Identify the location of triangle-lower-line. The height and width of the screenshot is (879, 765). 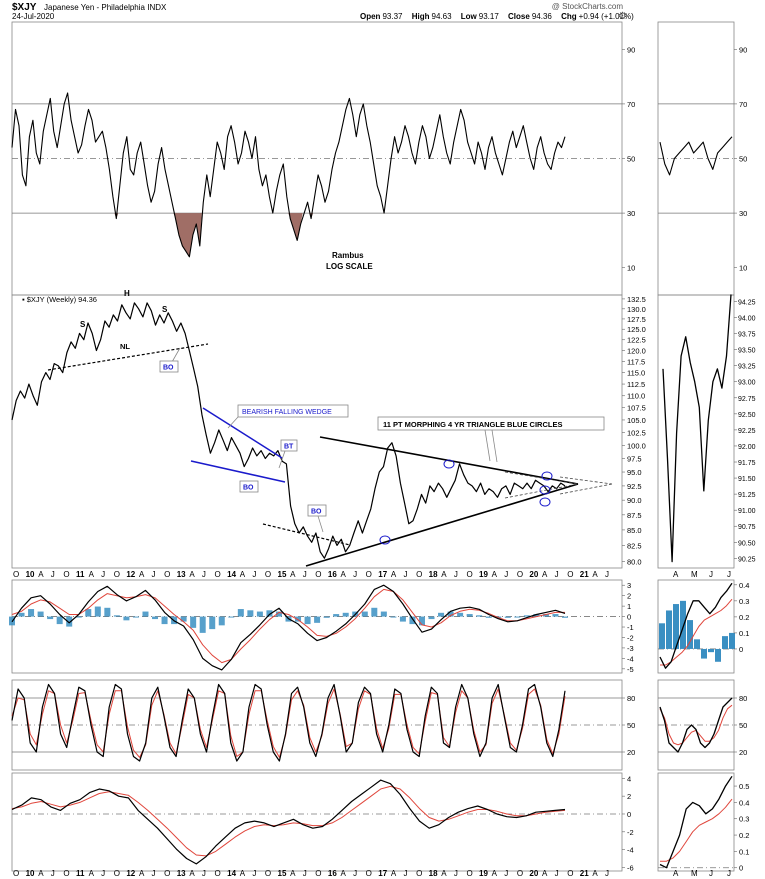
(442, 525).